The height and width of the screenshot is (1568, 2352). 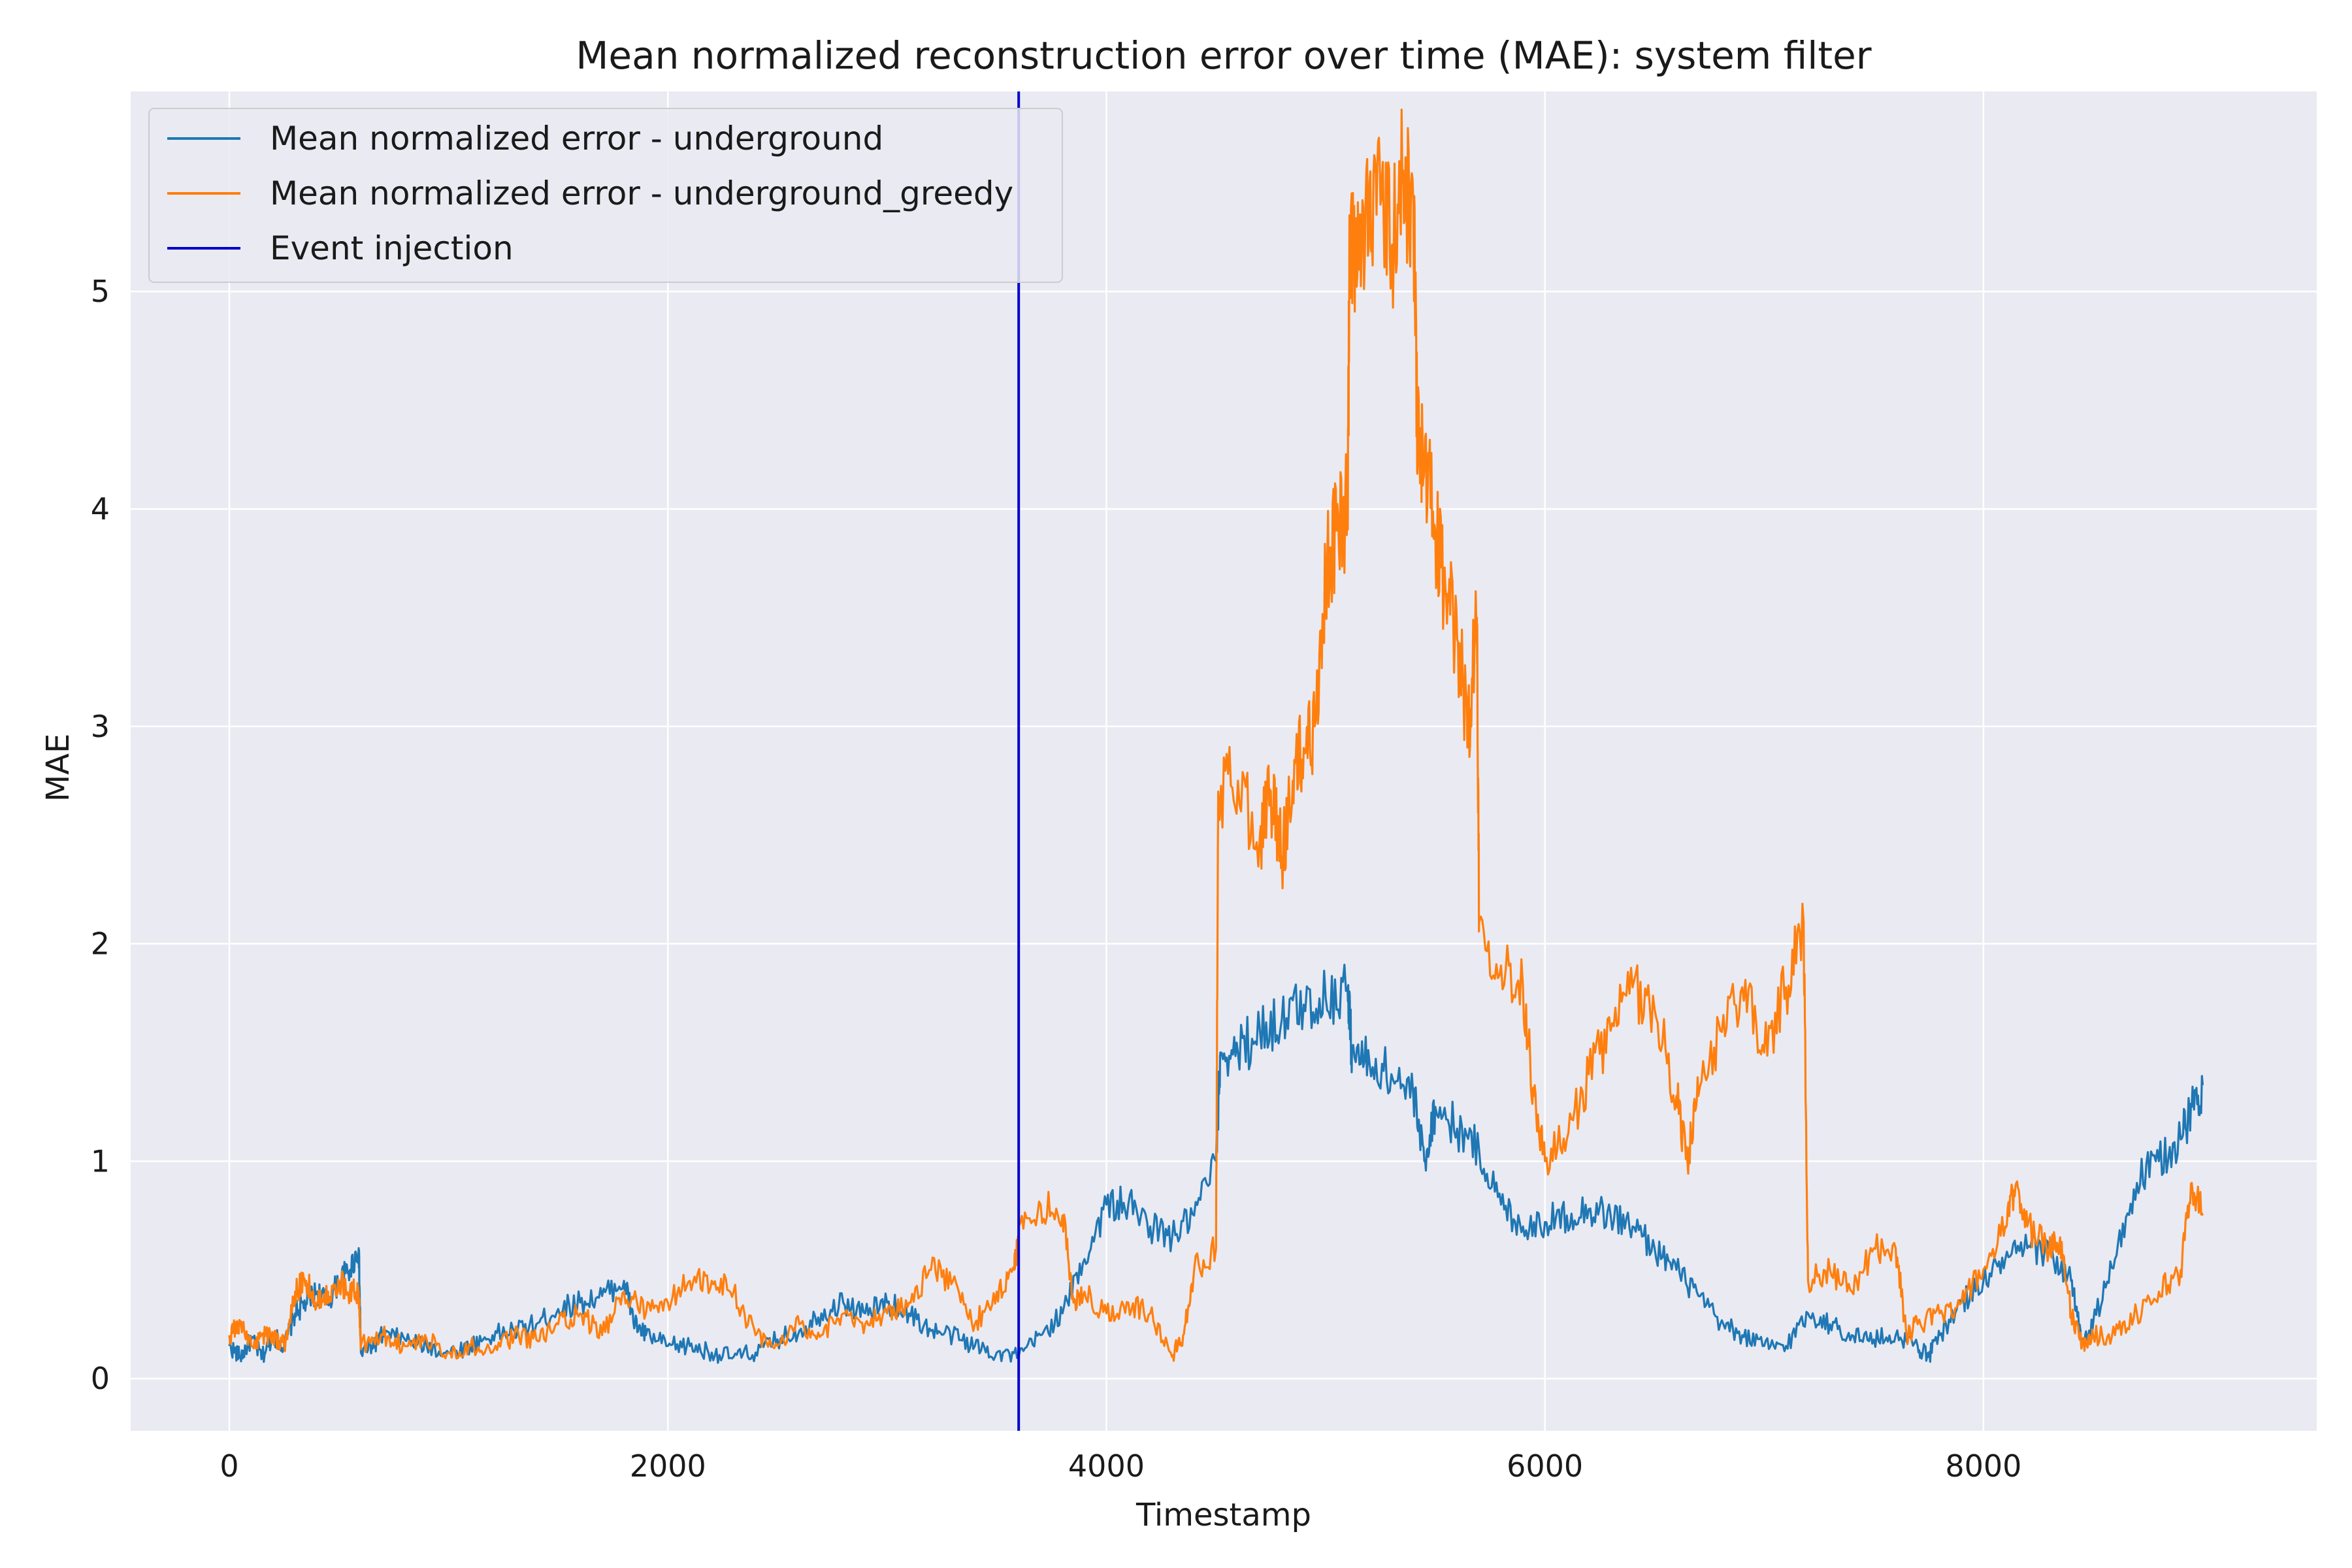 What do you see at coordinates (668, 1466) in the screenshot?
I see `x-tick-label: 2000` at bounding box center [668, 1466].